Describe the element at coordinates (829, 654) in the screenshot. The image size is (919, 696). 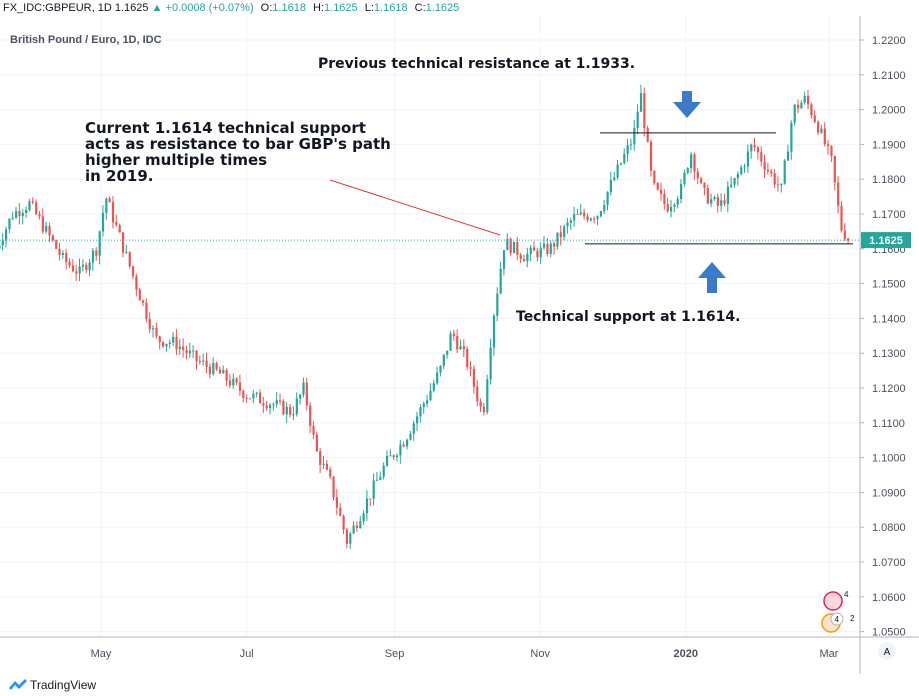
I see `time-tick-label: Mar` at that location.